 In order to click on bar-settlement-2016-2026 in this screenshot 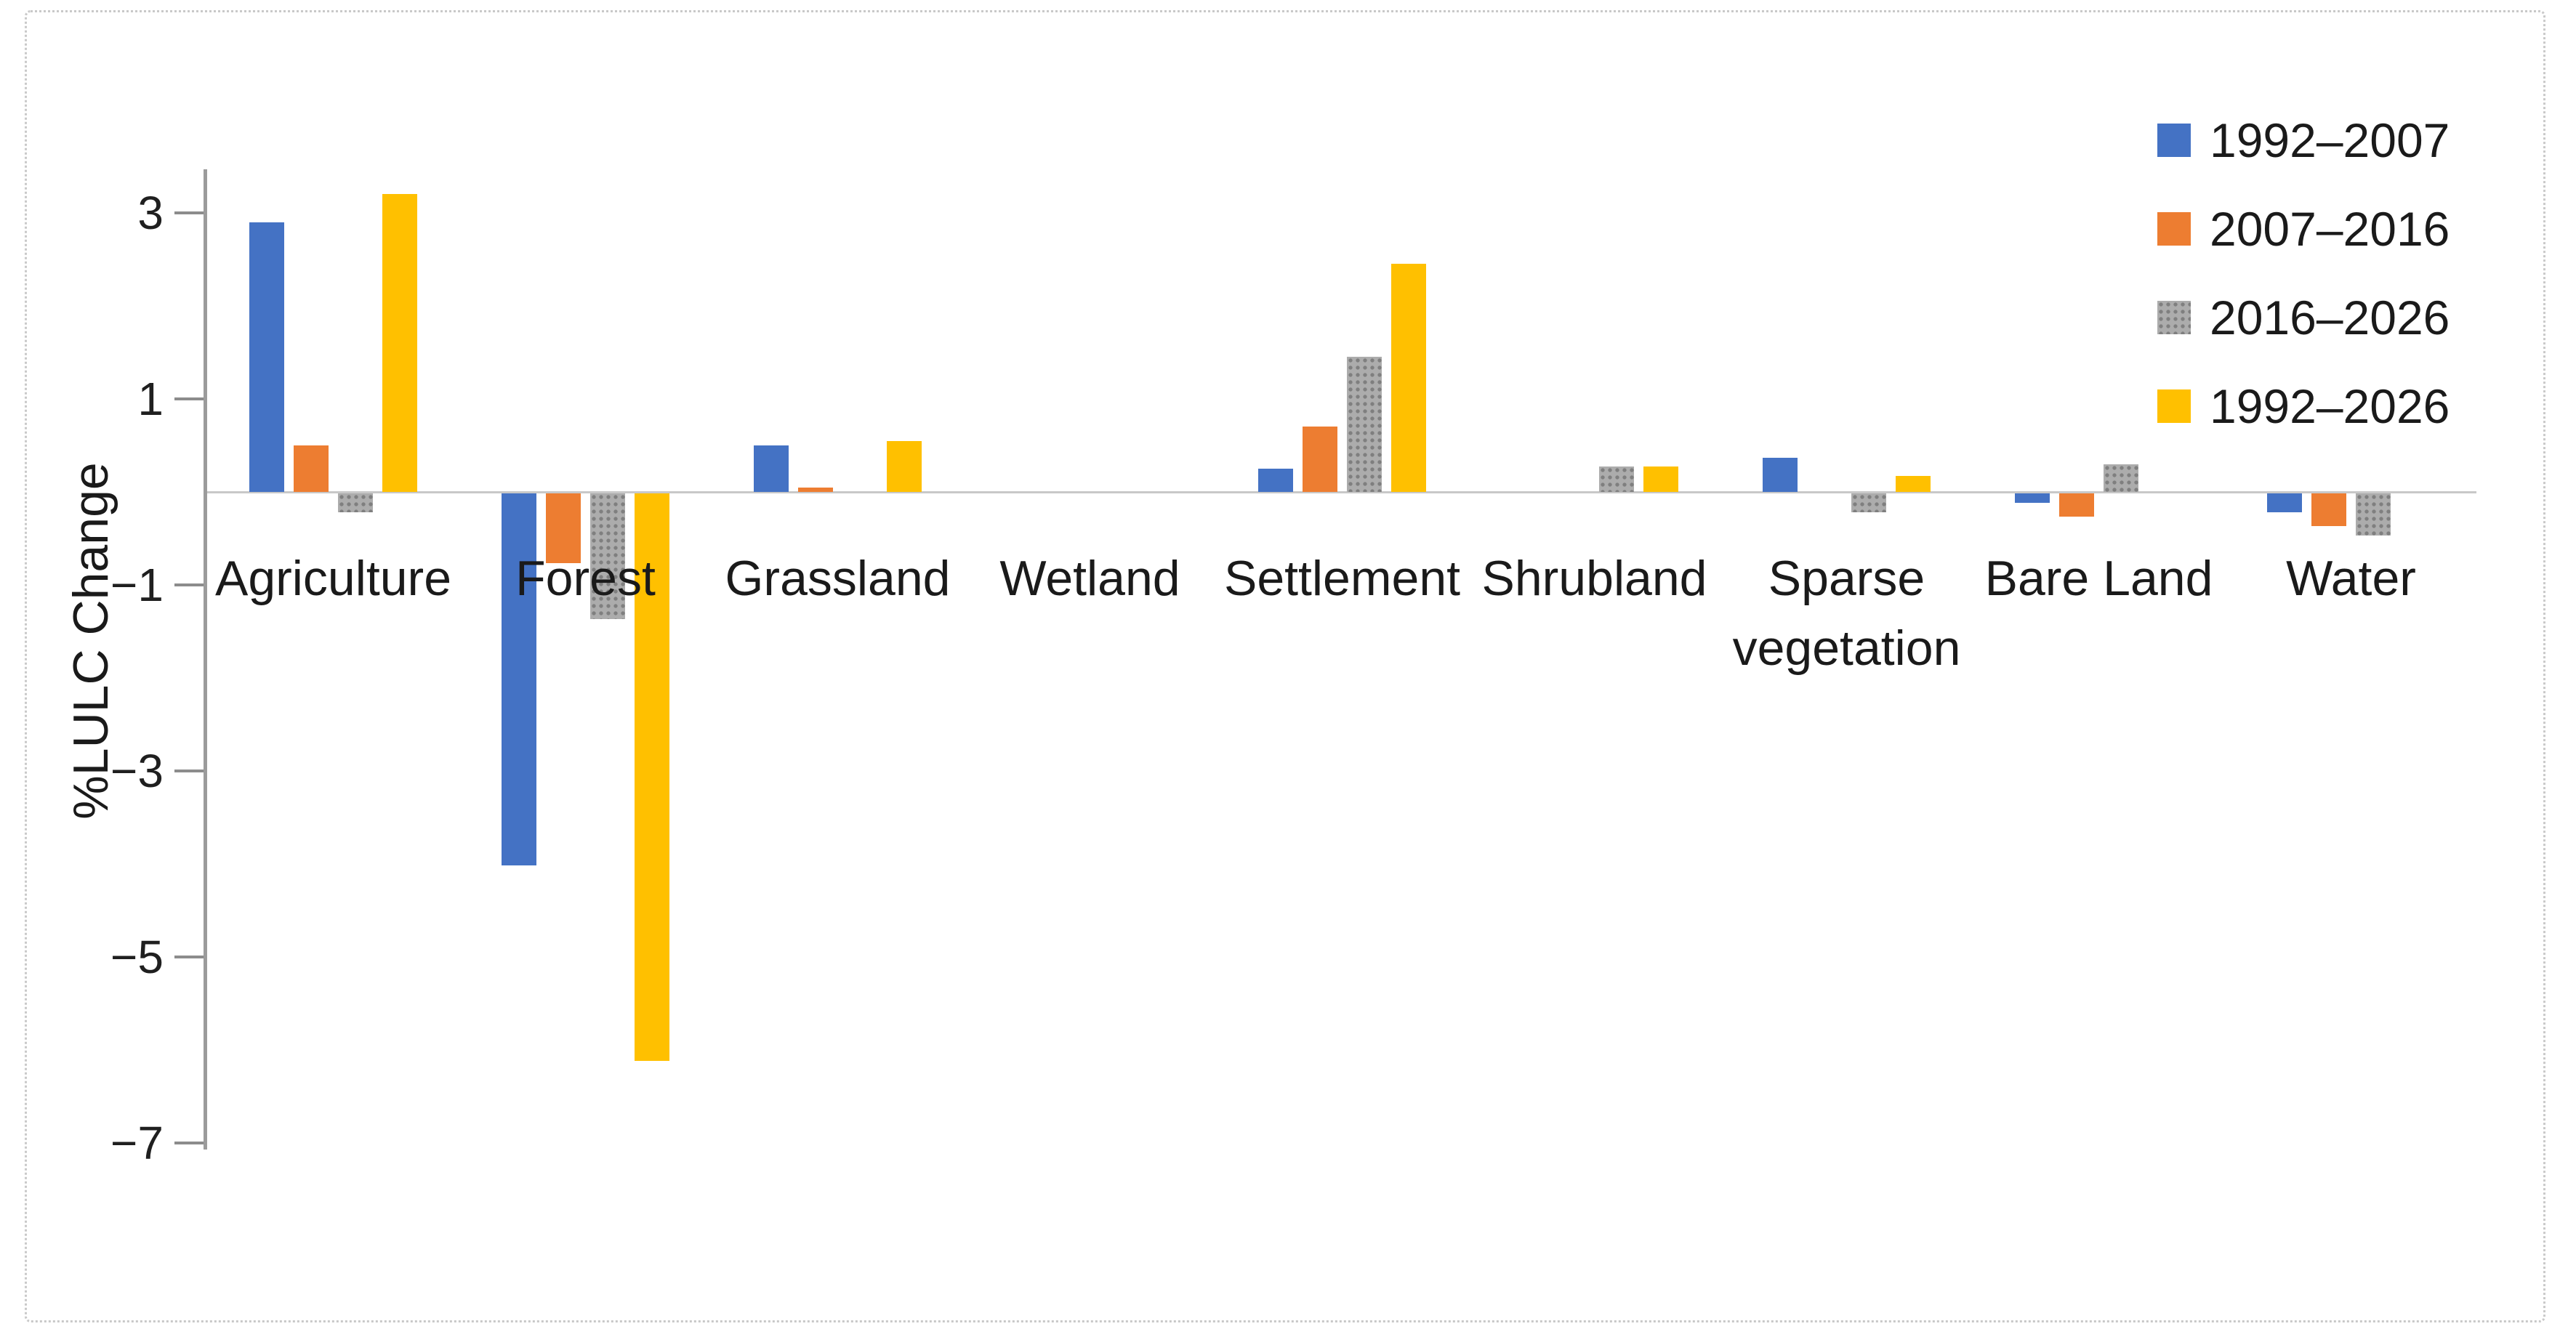, I will do `click(1364, 424)`.